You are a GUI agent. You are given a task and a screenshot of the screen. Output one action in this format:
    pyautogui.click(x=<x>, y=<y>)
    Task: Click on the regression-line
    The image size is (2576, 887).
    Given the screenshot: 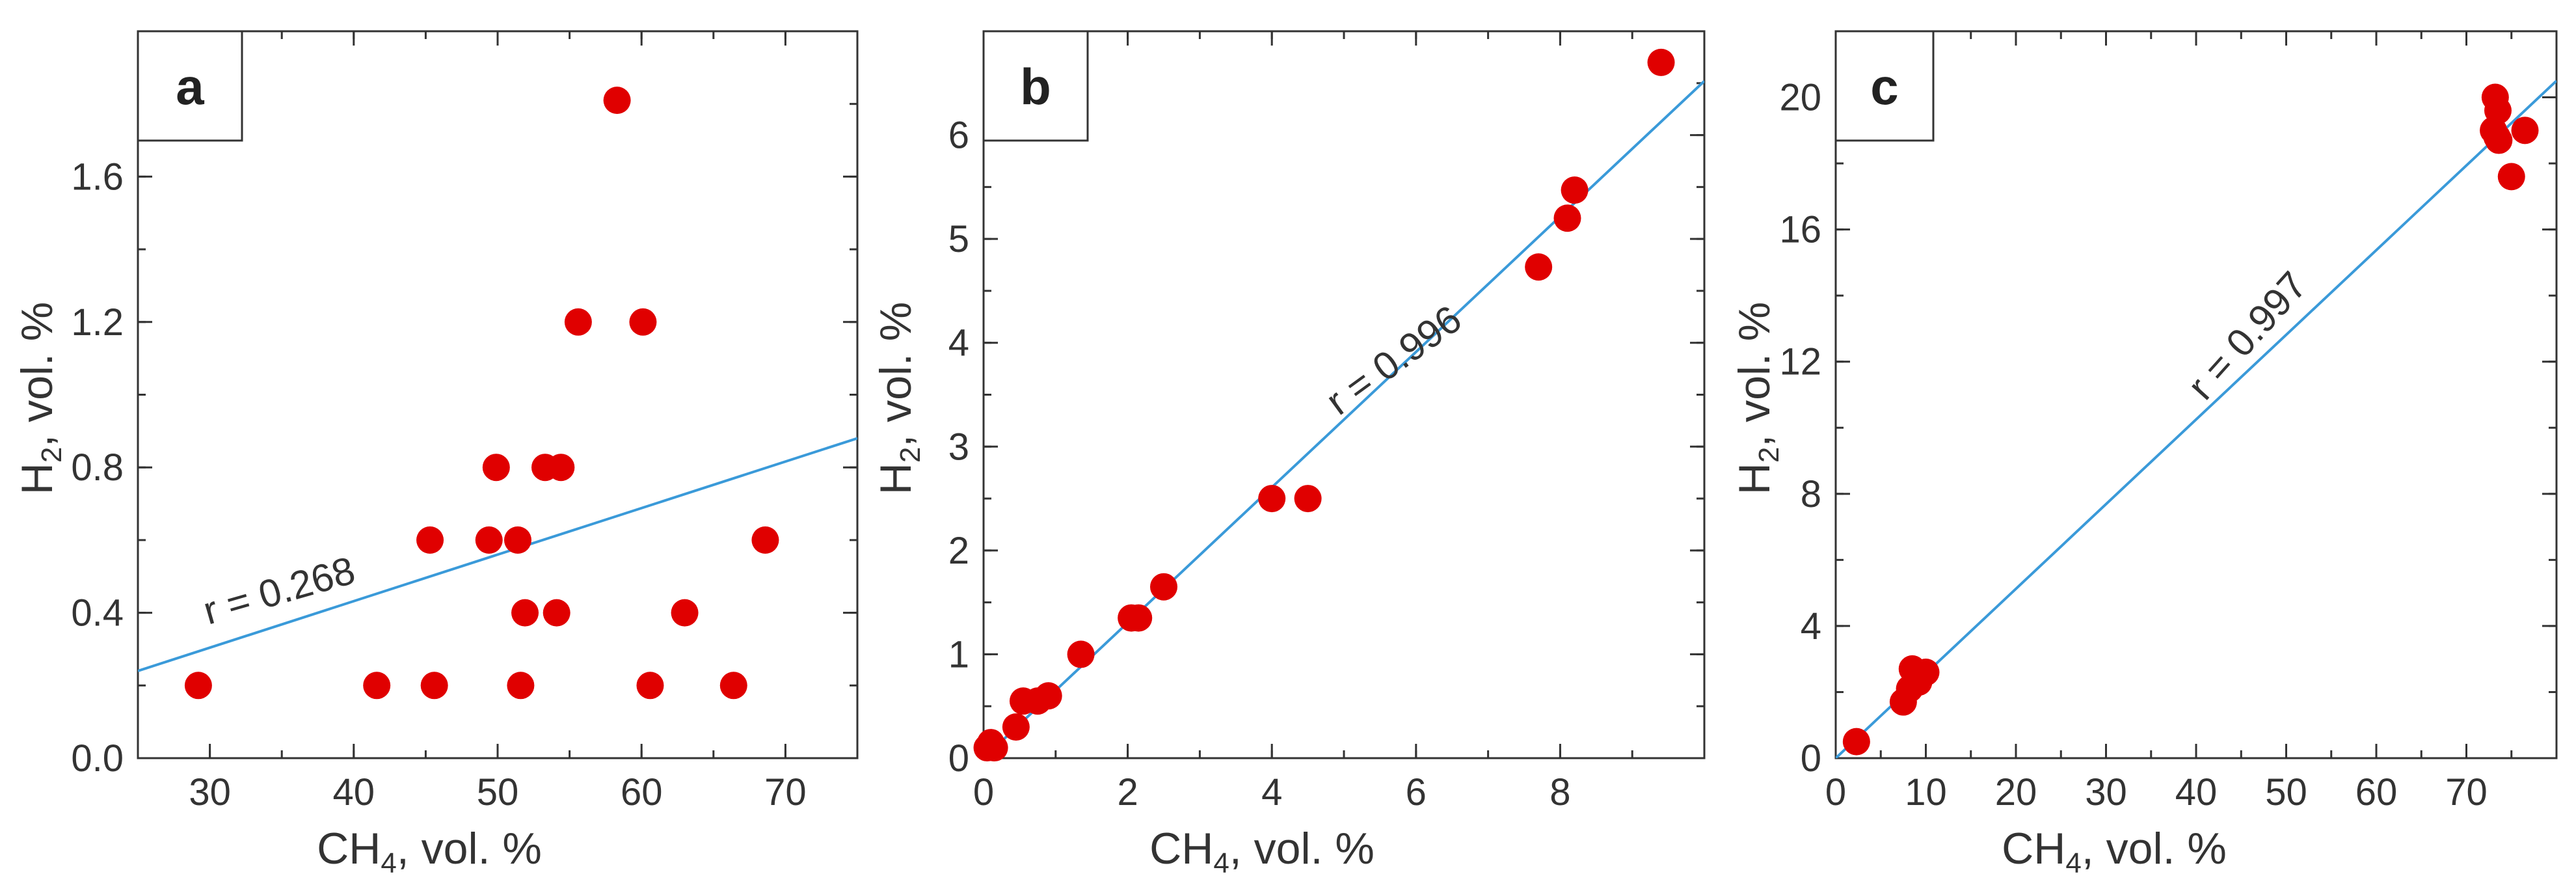 What is the action you would take?
    pyautogui.click(x=497, y=554)
    